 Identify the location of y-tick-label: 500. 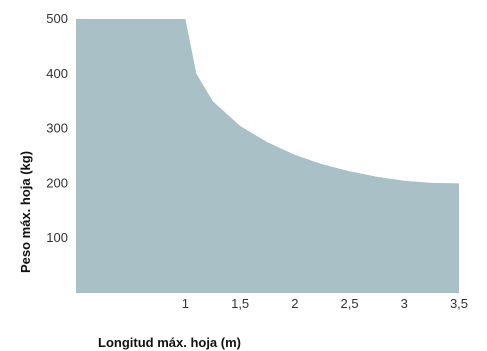
(57, 18).